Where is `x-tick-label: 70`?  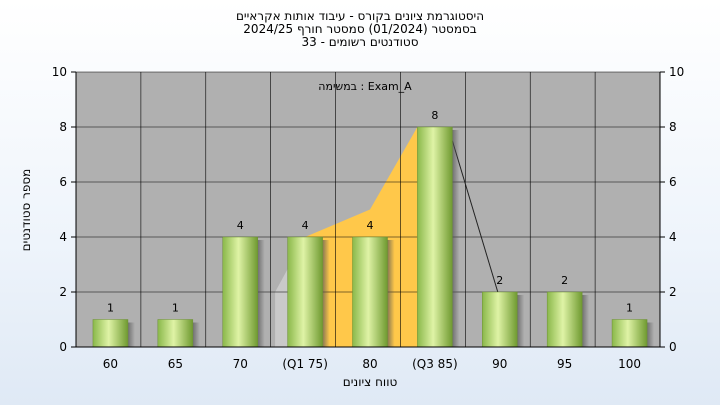 x-tick-label: 70 is located at coordinates (240, 364).